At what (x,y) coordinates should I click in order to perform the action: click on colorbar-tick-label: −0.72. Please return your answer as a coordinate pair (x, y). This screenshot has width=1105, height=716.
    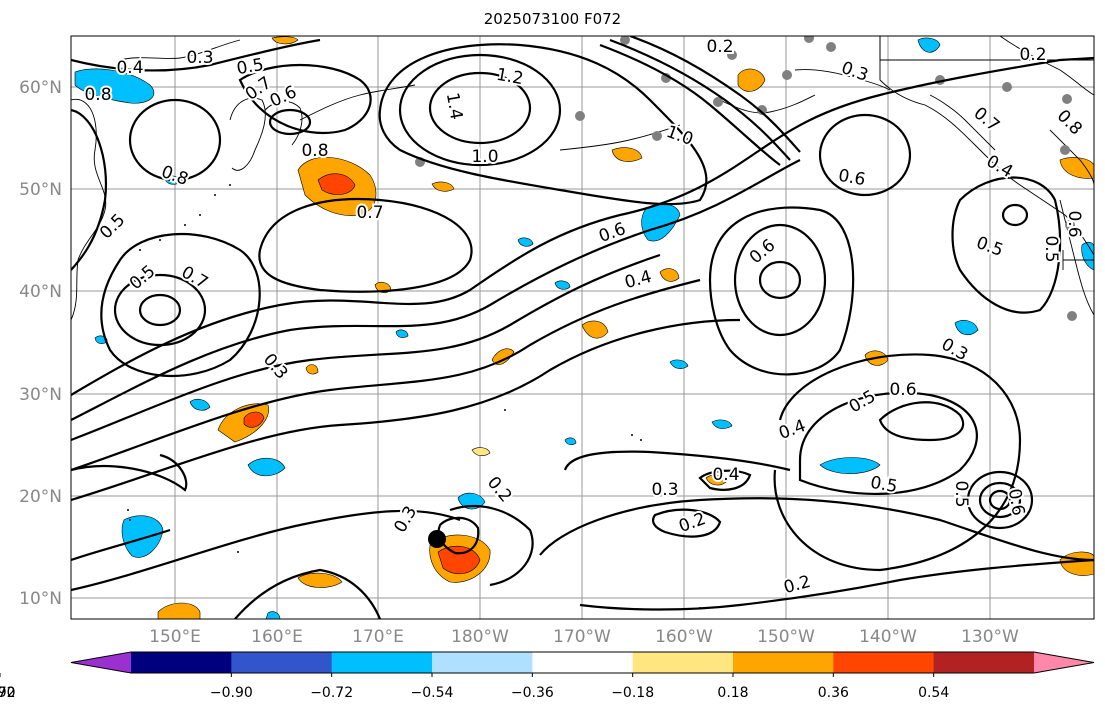
    Looking at the image, I should click on (331, 693).